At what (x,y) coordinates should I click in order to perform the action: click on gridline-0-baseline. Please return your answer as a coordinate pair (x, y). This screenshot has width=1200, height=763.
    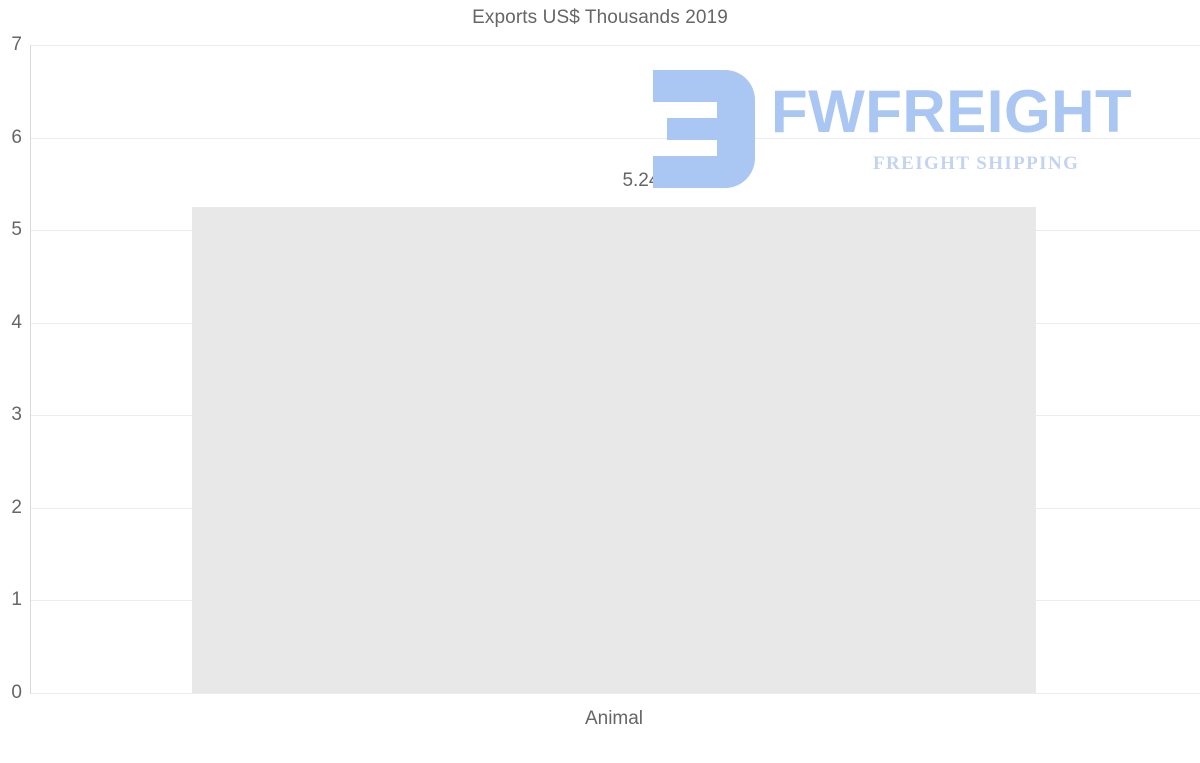
    Looking at the image, I should click on (615, 693).